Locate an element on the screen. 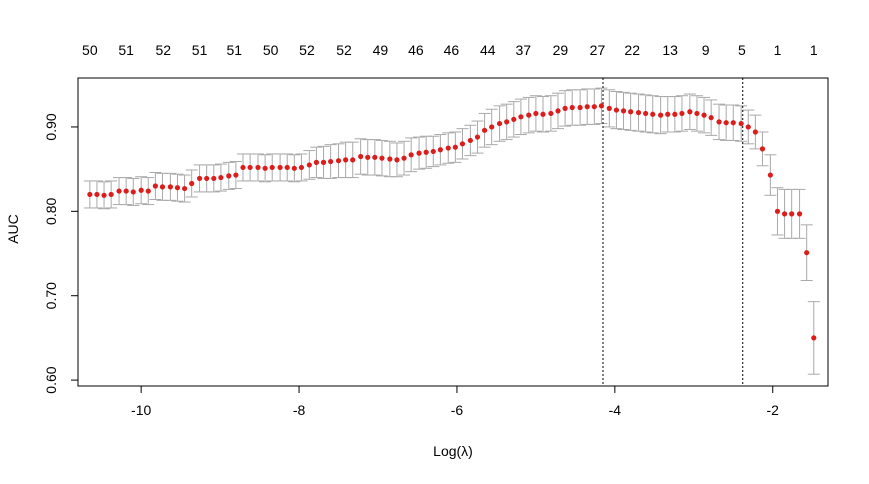 Image resolution: width=869 pixels, height=484 pixels. y-tick-label: 0.90 is located at coordinates (51, 126).